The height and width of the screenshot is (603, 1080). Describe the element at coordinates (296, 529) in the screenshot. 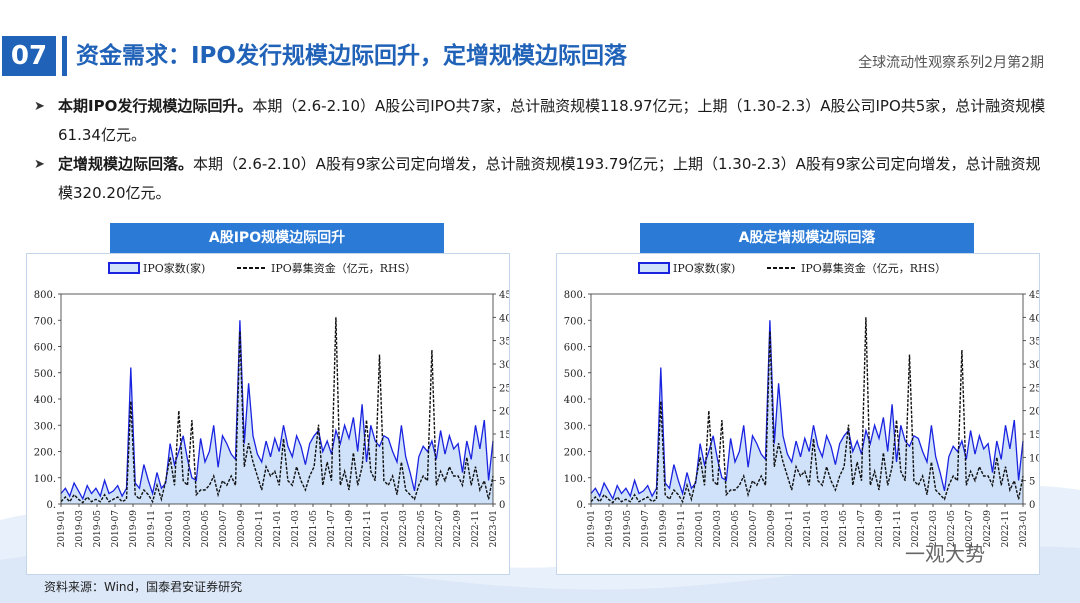

I see `x-tick-label: 2021-03` at that location.